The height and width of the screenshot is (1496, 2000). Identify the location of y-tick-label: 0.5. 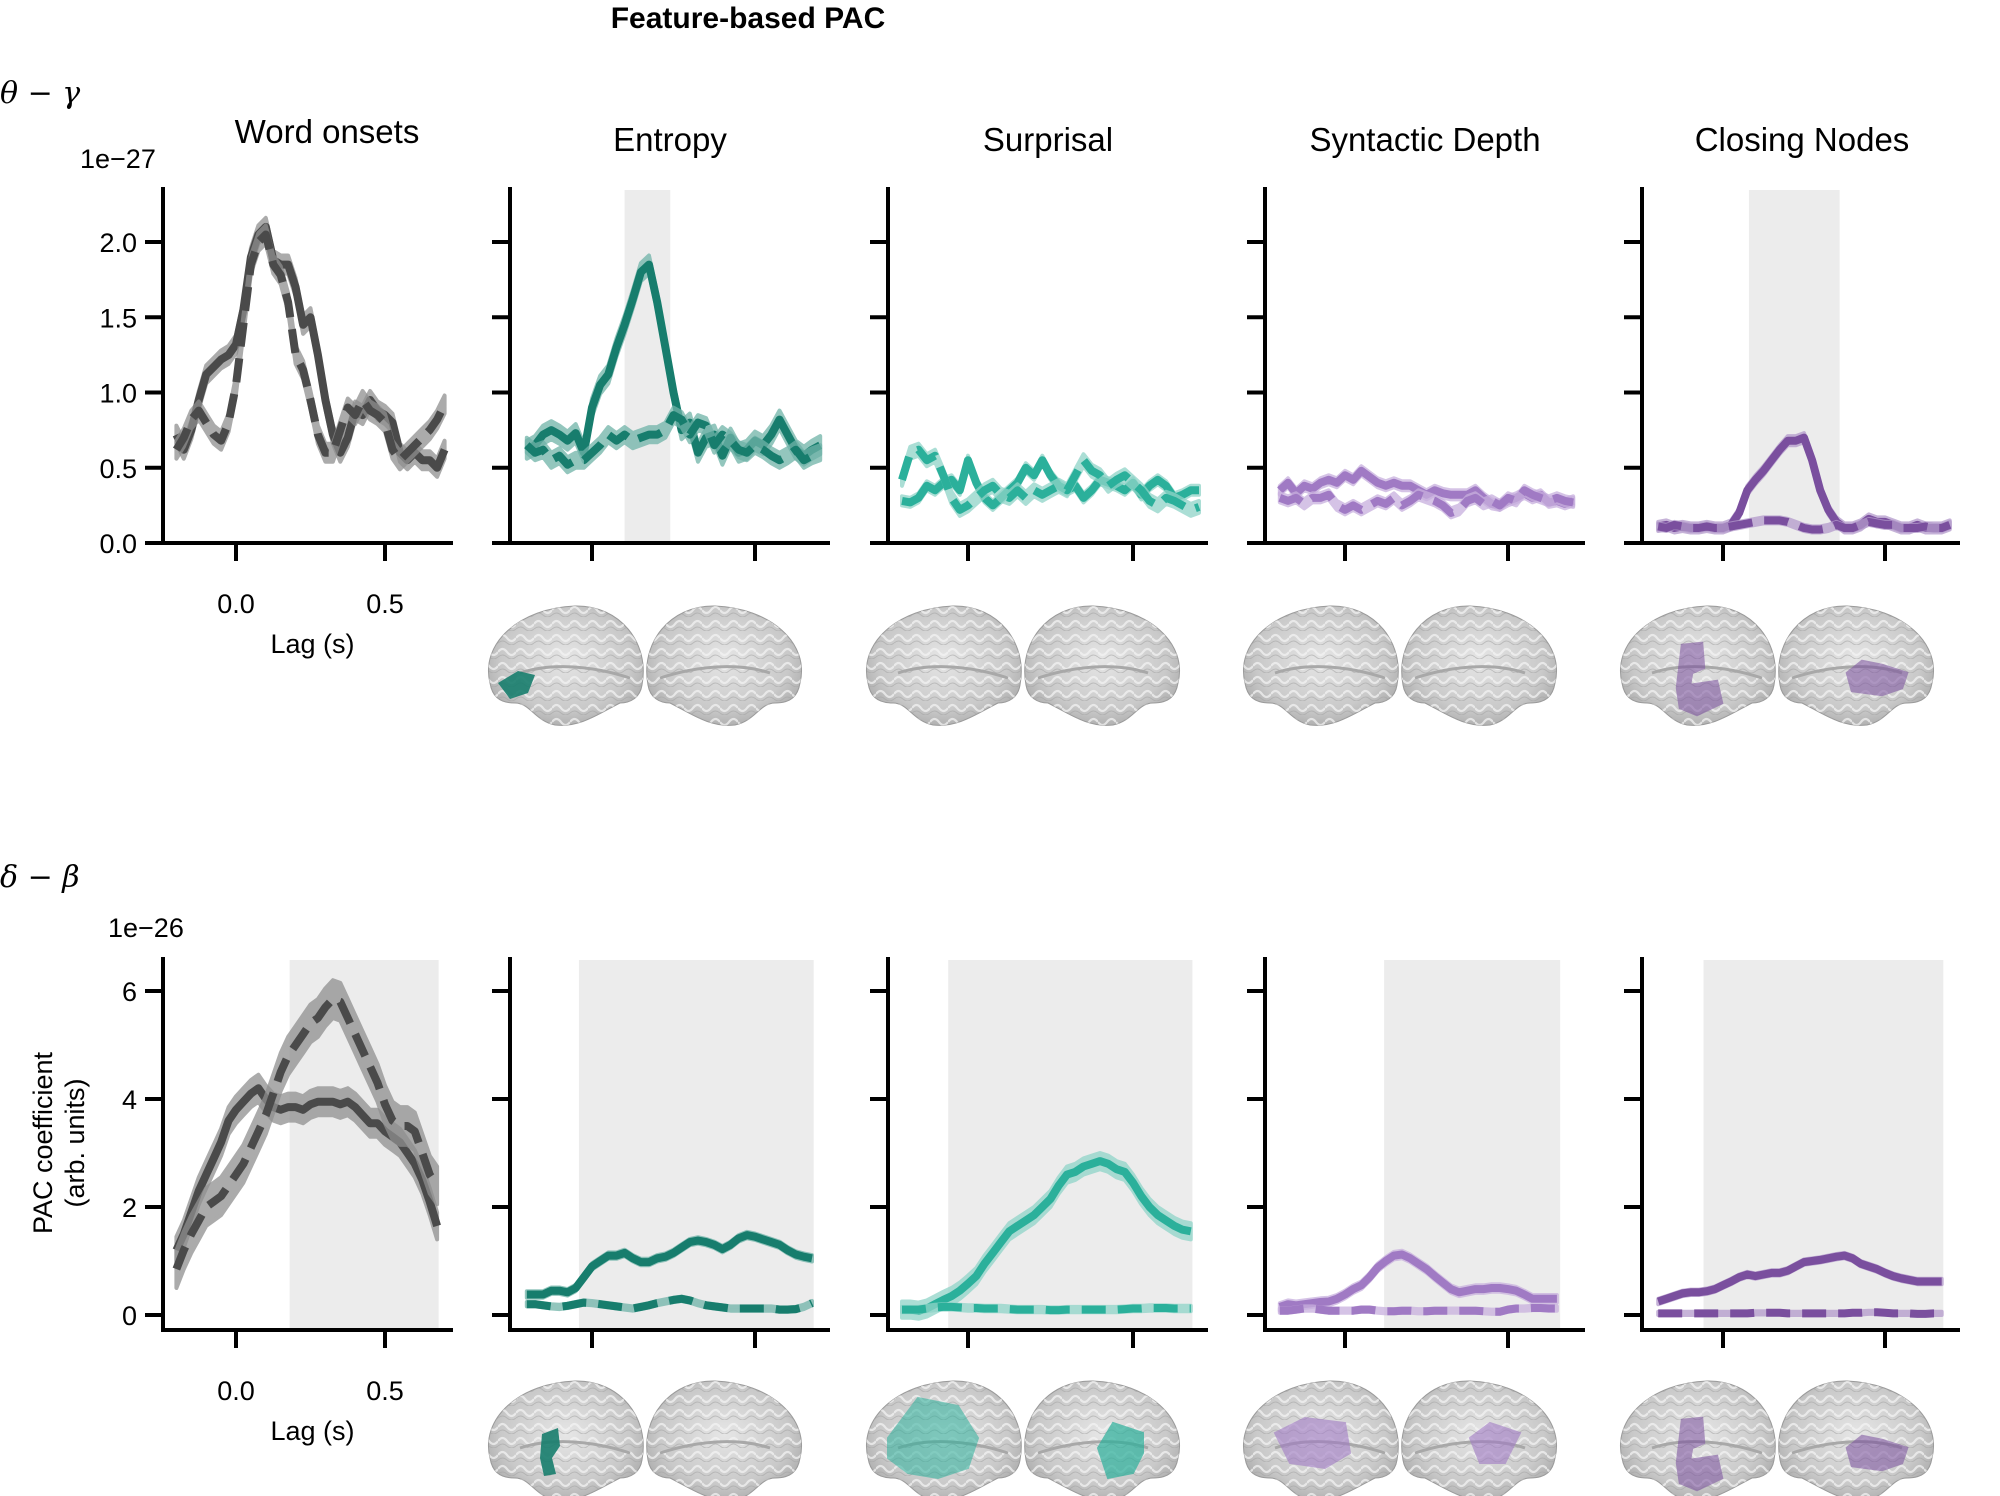
(118, 469).